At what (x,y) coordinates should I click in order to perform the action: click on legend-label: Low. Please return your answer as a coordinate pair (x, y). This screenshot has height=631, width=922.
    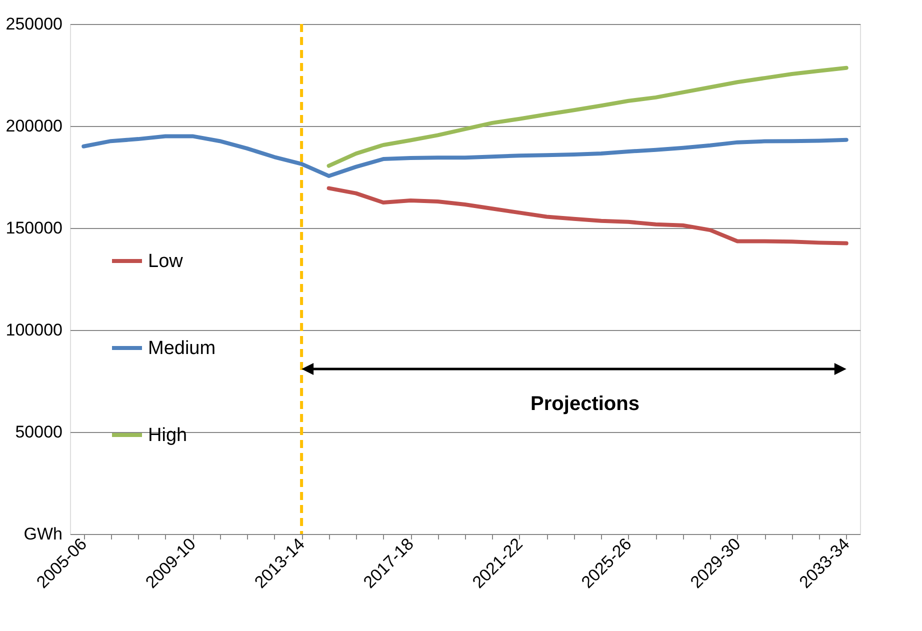
    Looking at the image, I should click on (166, 261).